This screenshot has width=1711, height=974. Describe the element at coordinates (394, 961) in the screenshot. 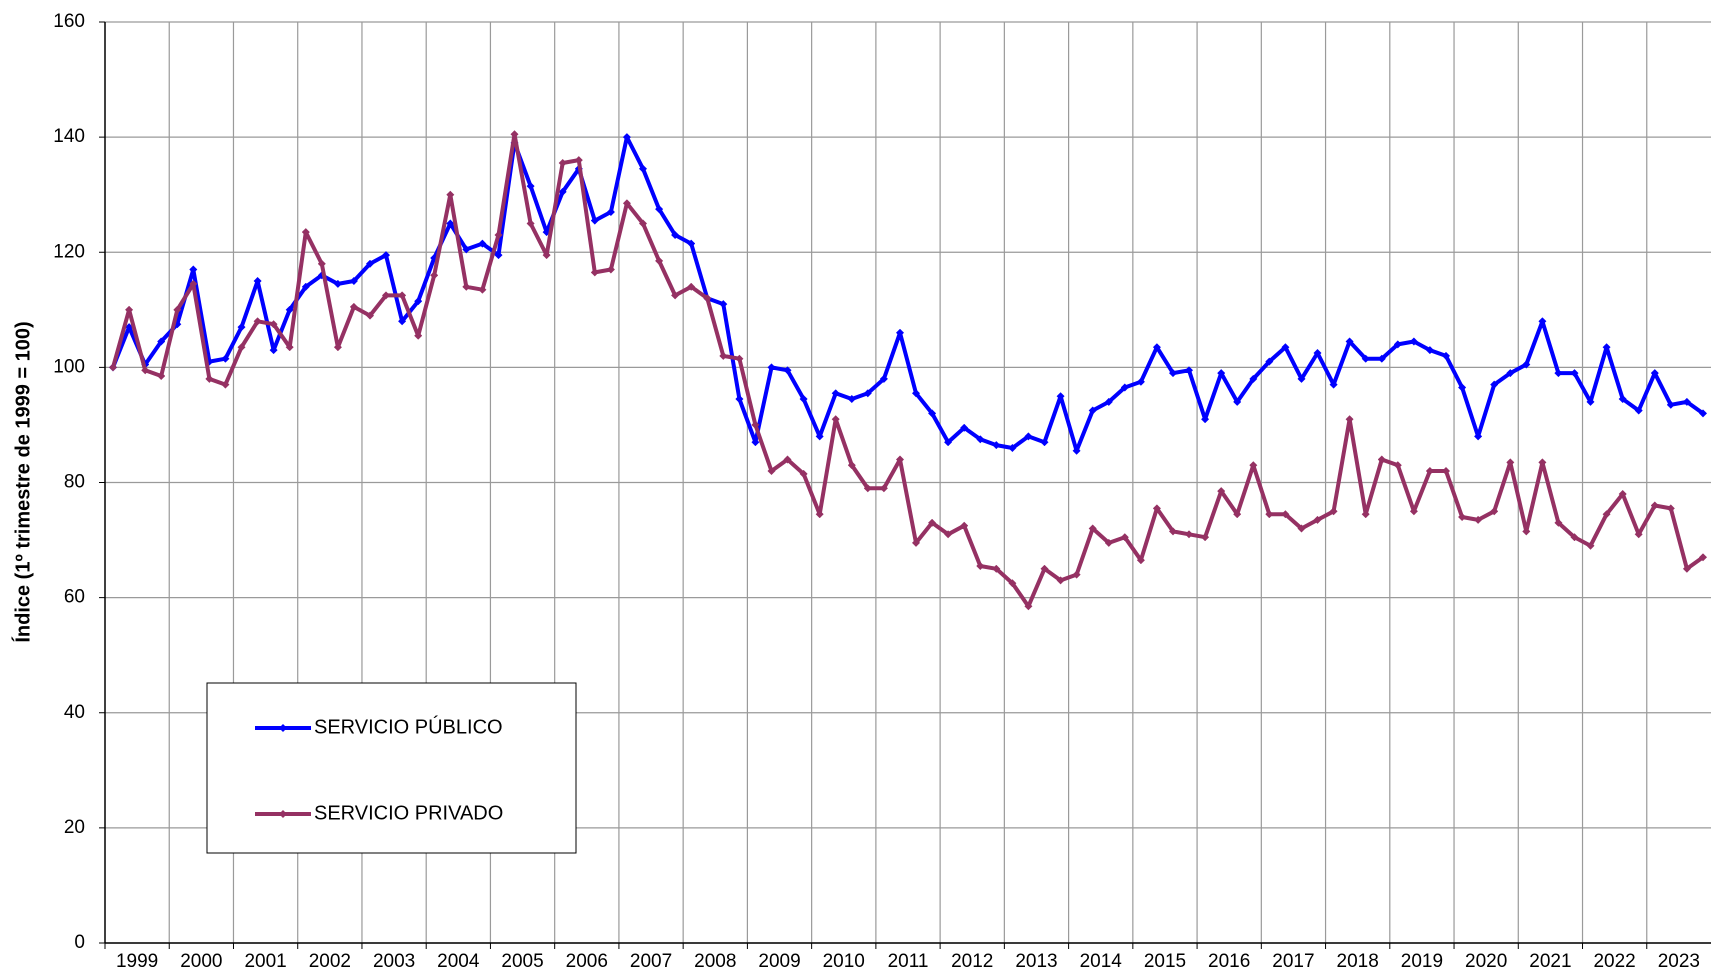

I see `x-tick-label: 2003` at that location.